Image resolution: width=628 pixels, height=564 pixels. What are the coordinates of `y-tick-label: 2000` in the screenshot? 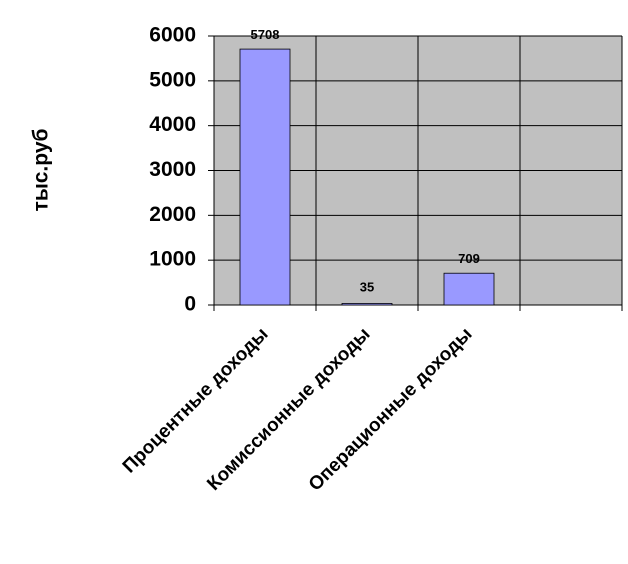 It's located at (172, 214).